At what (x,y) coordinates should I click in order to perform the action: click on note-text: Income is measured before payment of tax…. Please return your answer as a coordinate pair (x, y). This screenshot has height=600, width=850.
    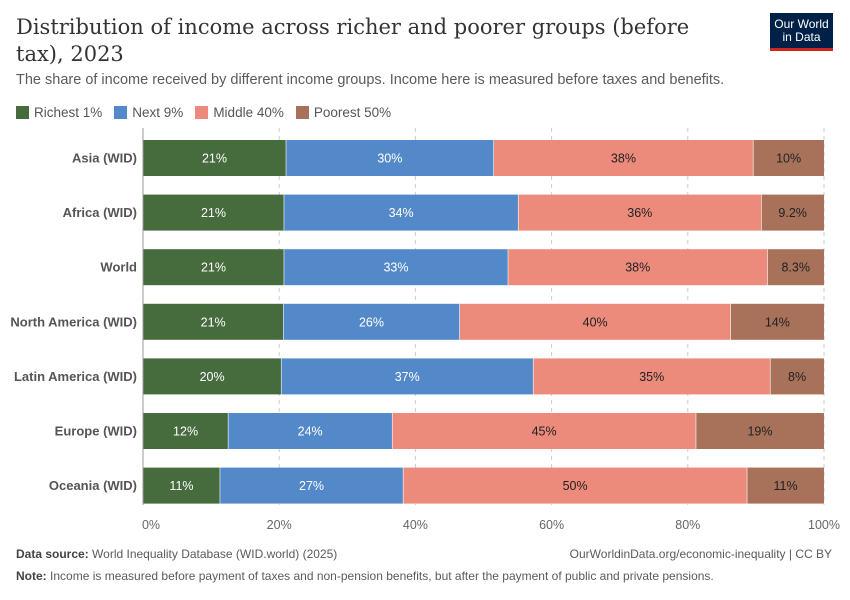
    Looking at the image, I should click on (382, 576).